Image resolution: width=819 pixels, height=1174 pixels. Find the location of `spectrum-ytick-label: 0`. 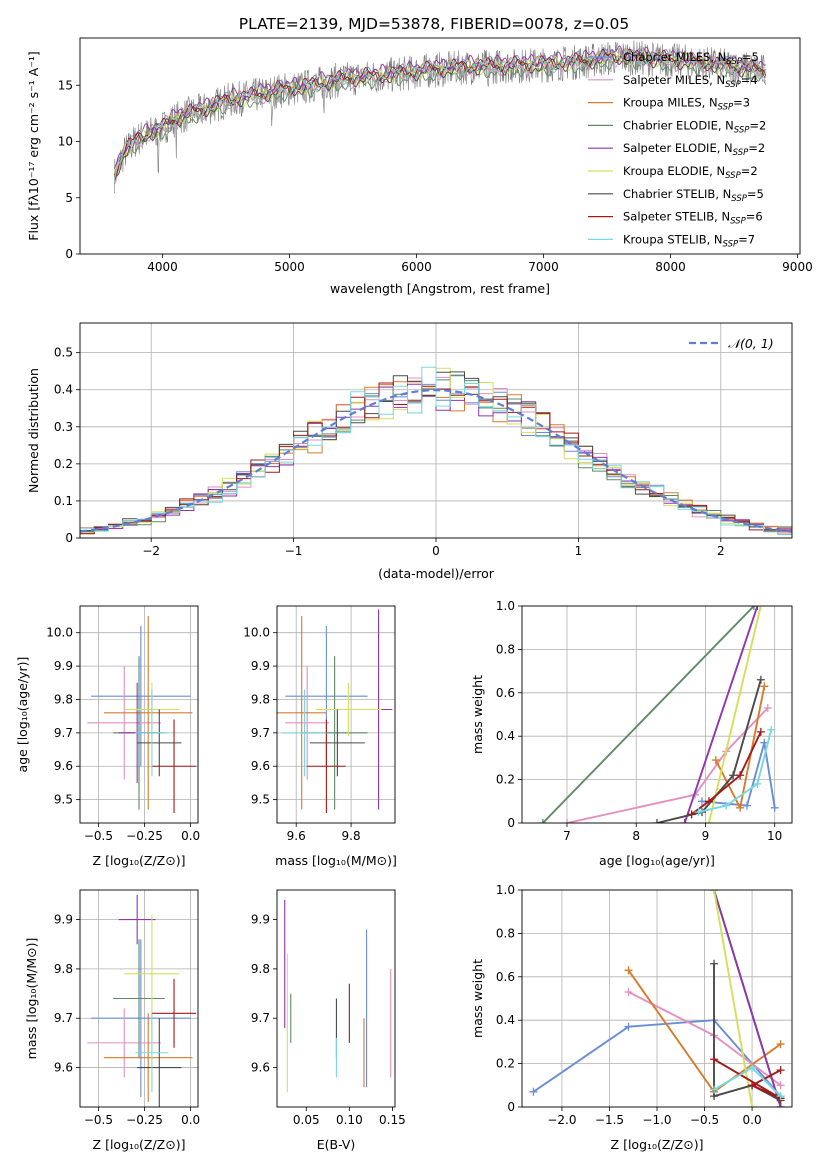

spectrum-ytick-label: 0 is located at coordinates (69, 254).